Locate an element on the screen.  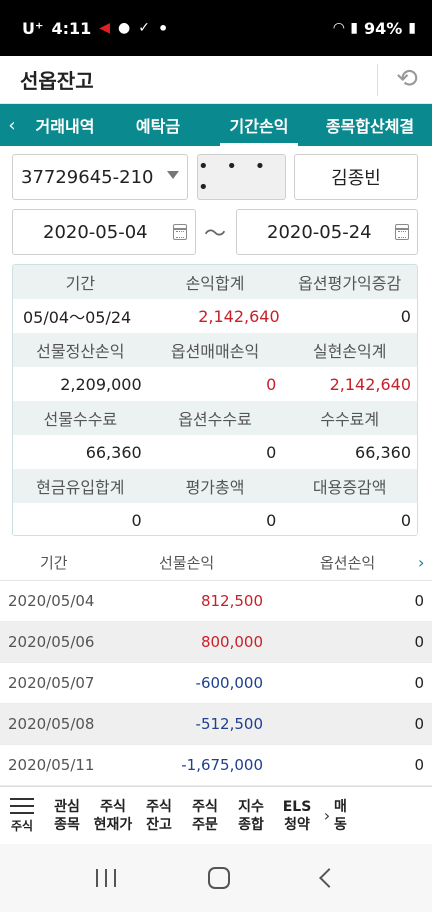
summary-value-row: 05/04～05/24 2,142,640 0 is located at coordinates (215, 316).